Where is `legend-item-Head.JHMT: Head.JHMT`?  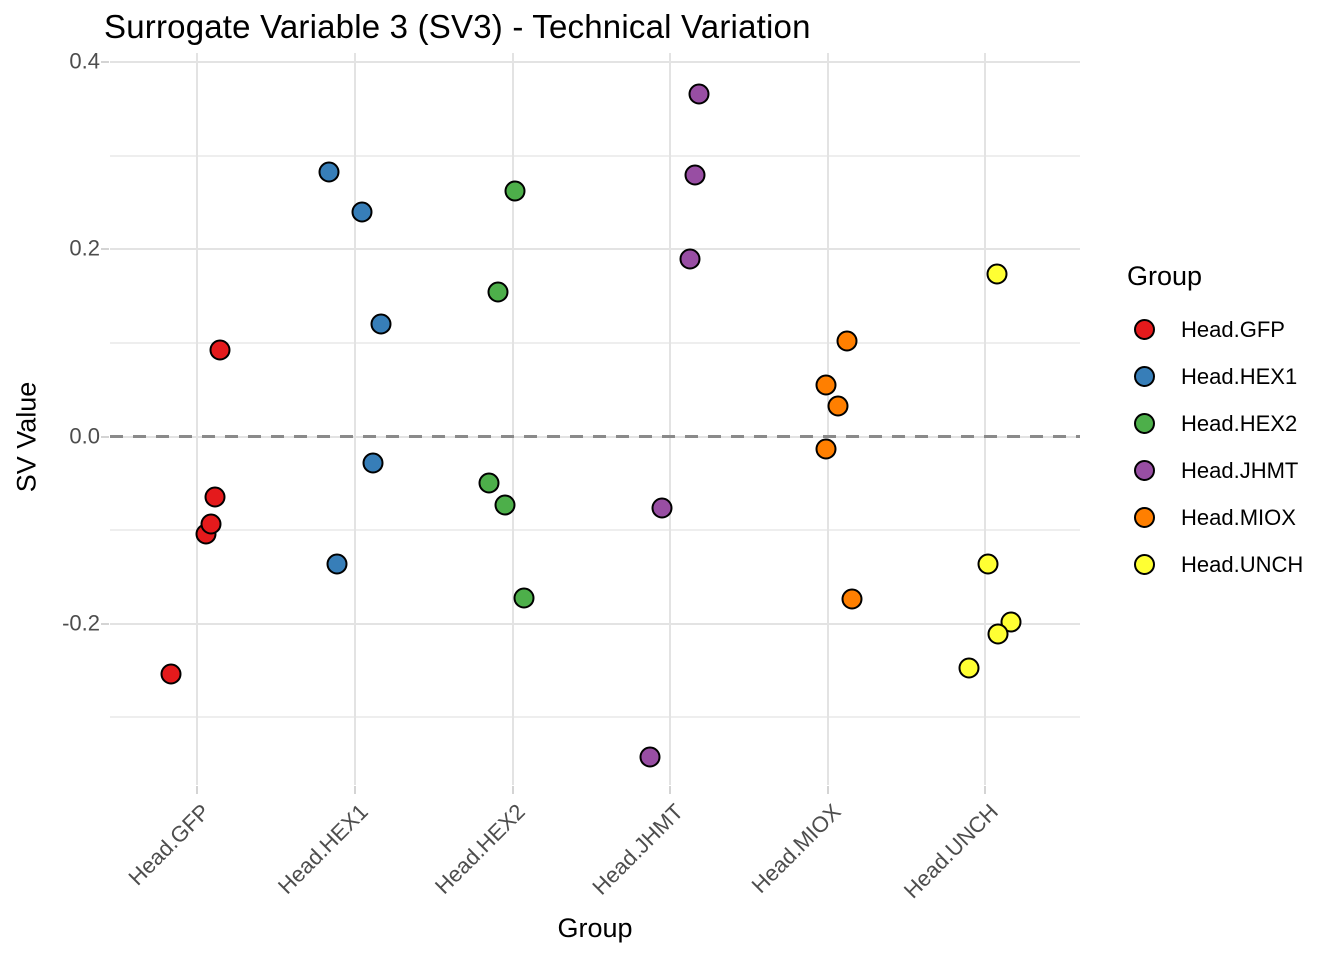
legend-item-Head.JHMT: Head.JHMT is located at coordinates (1215, 470).